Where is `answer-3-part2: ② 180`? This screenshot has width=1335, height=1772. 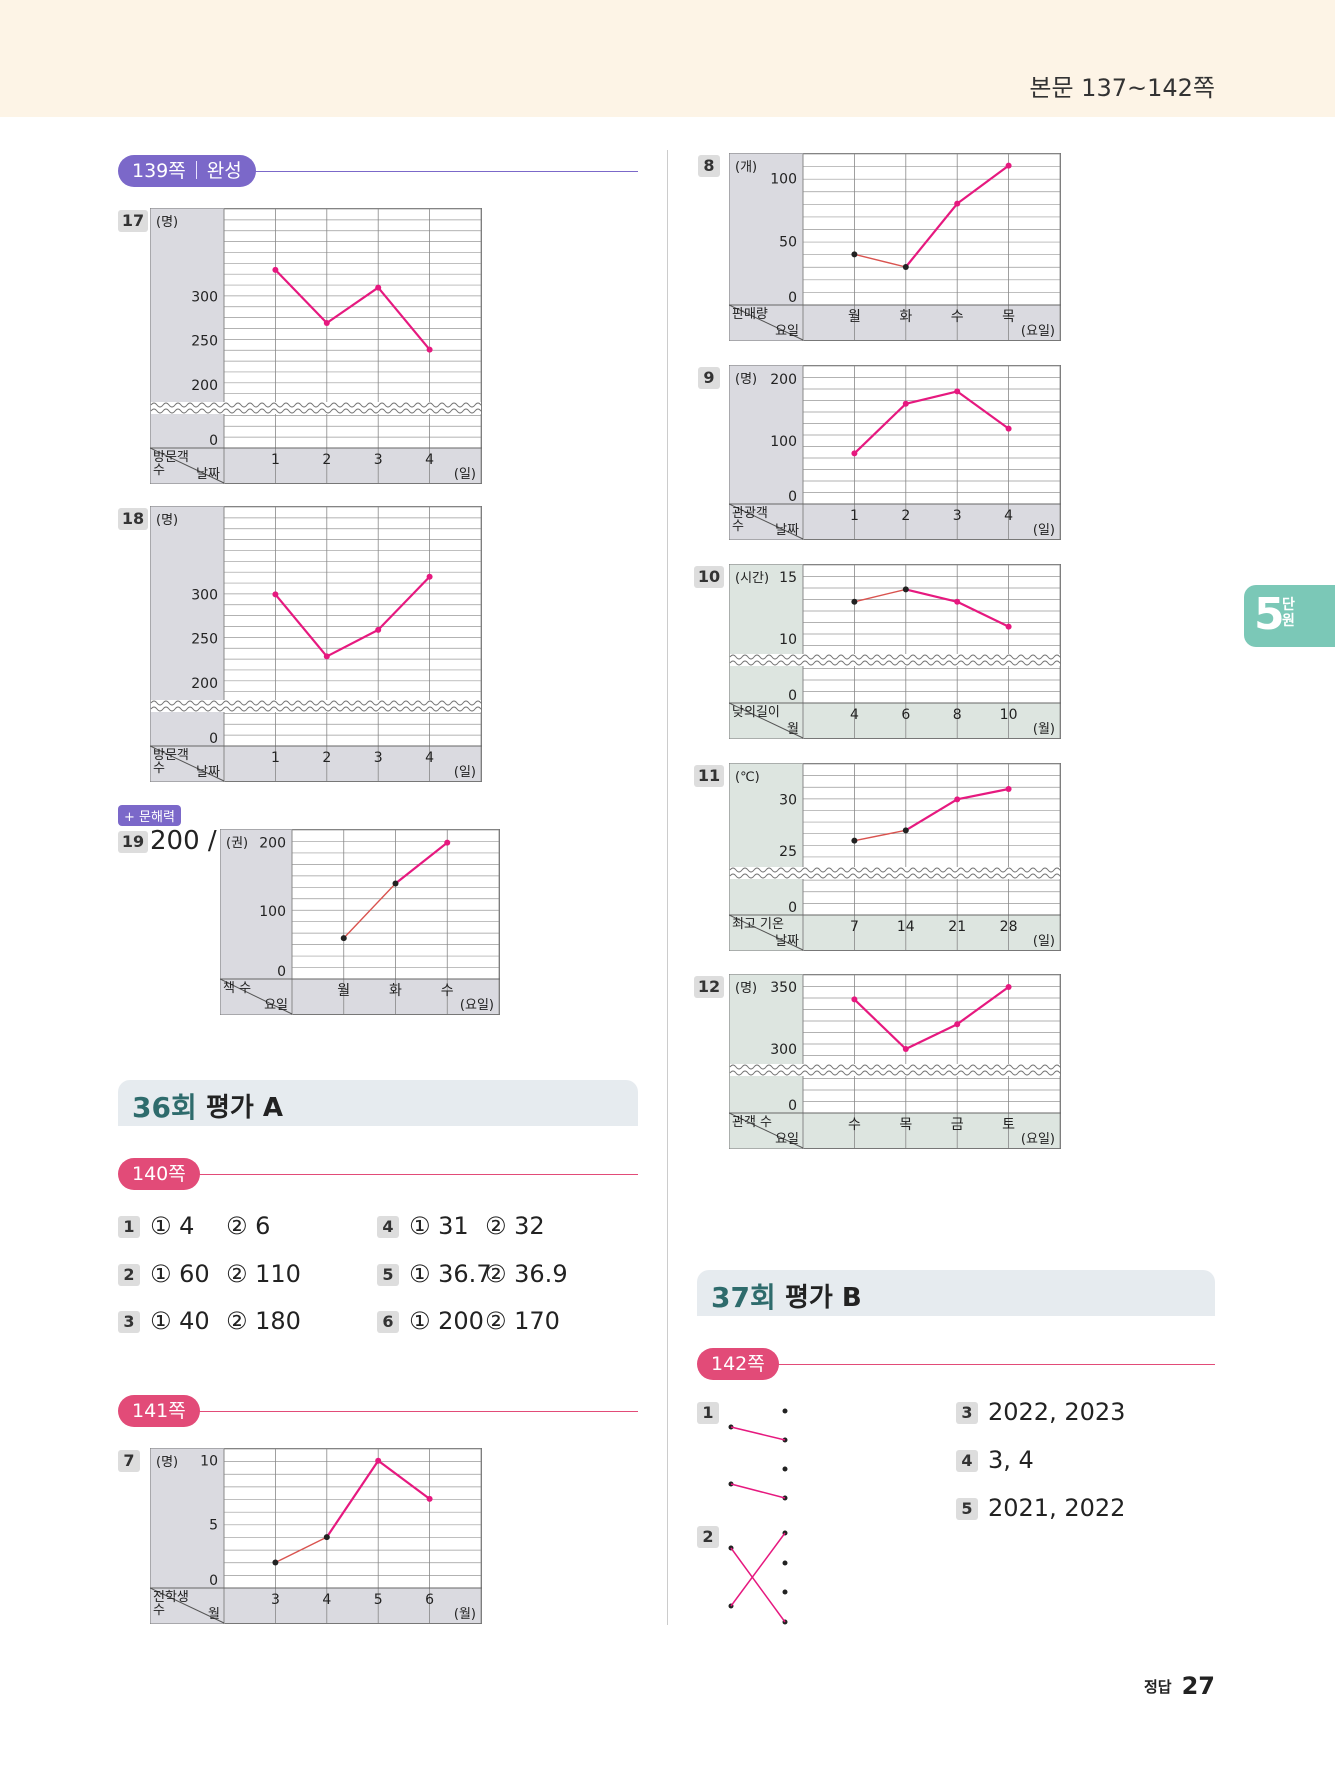
answer-3-part2: ② 180 is located at coordinates (263, 1321).